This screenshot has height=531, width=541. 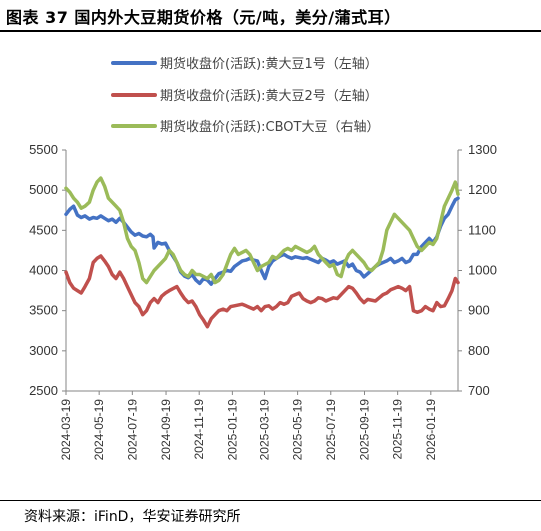 What do you see at coordinates (99, 430) in the screenshot?
I see `x-tick-label: 2024-05-19` at bounding box center [99, 430].